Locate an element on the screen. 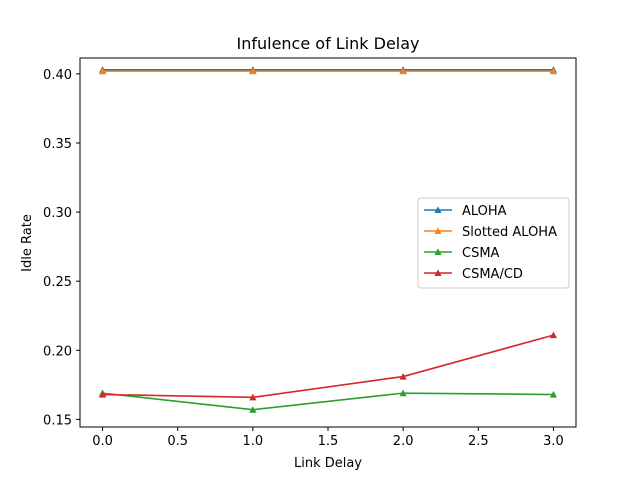  series-csma-cd is located at coordinates (328, 366).